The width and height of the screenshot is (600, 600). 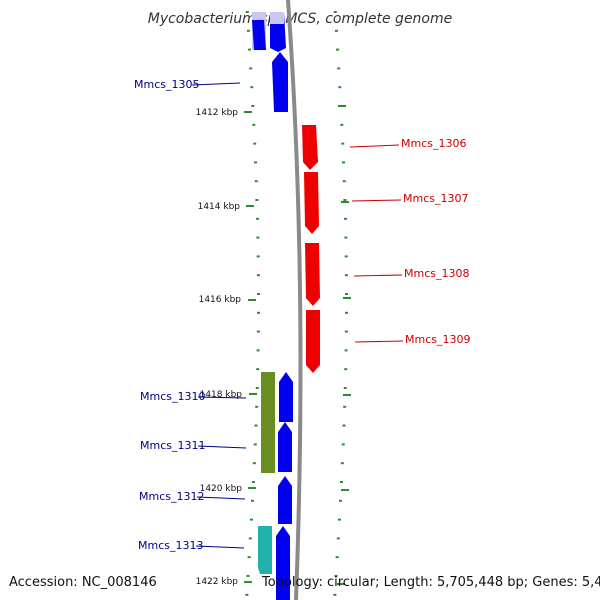 I want to click on tick-label-1414: 1414 kbp, so click(x=219, y=207).